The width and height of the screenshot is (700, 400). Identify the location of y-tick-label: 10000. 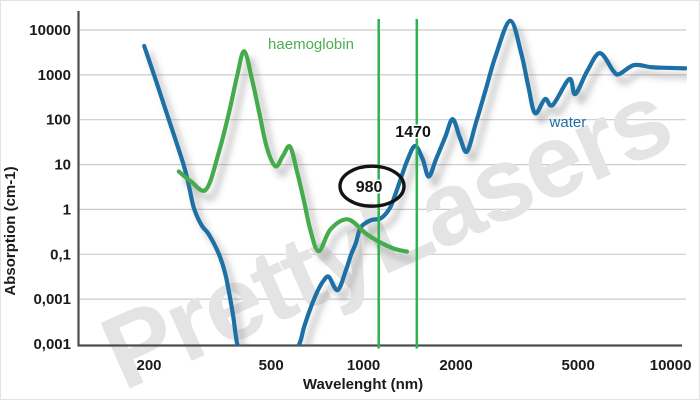
(50, 30).